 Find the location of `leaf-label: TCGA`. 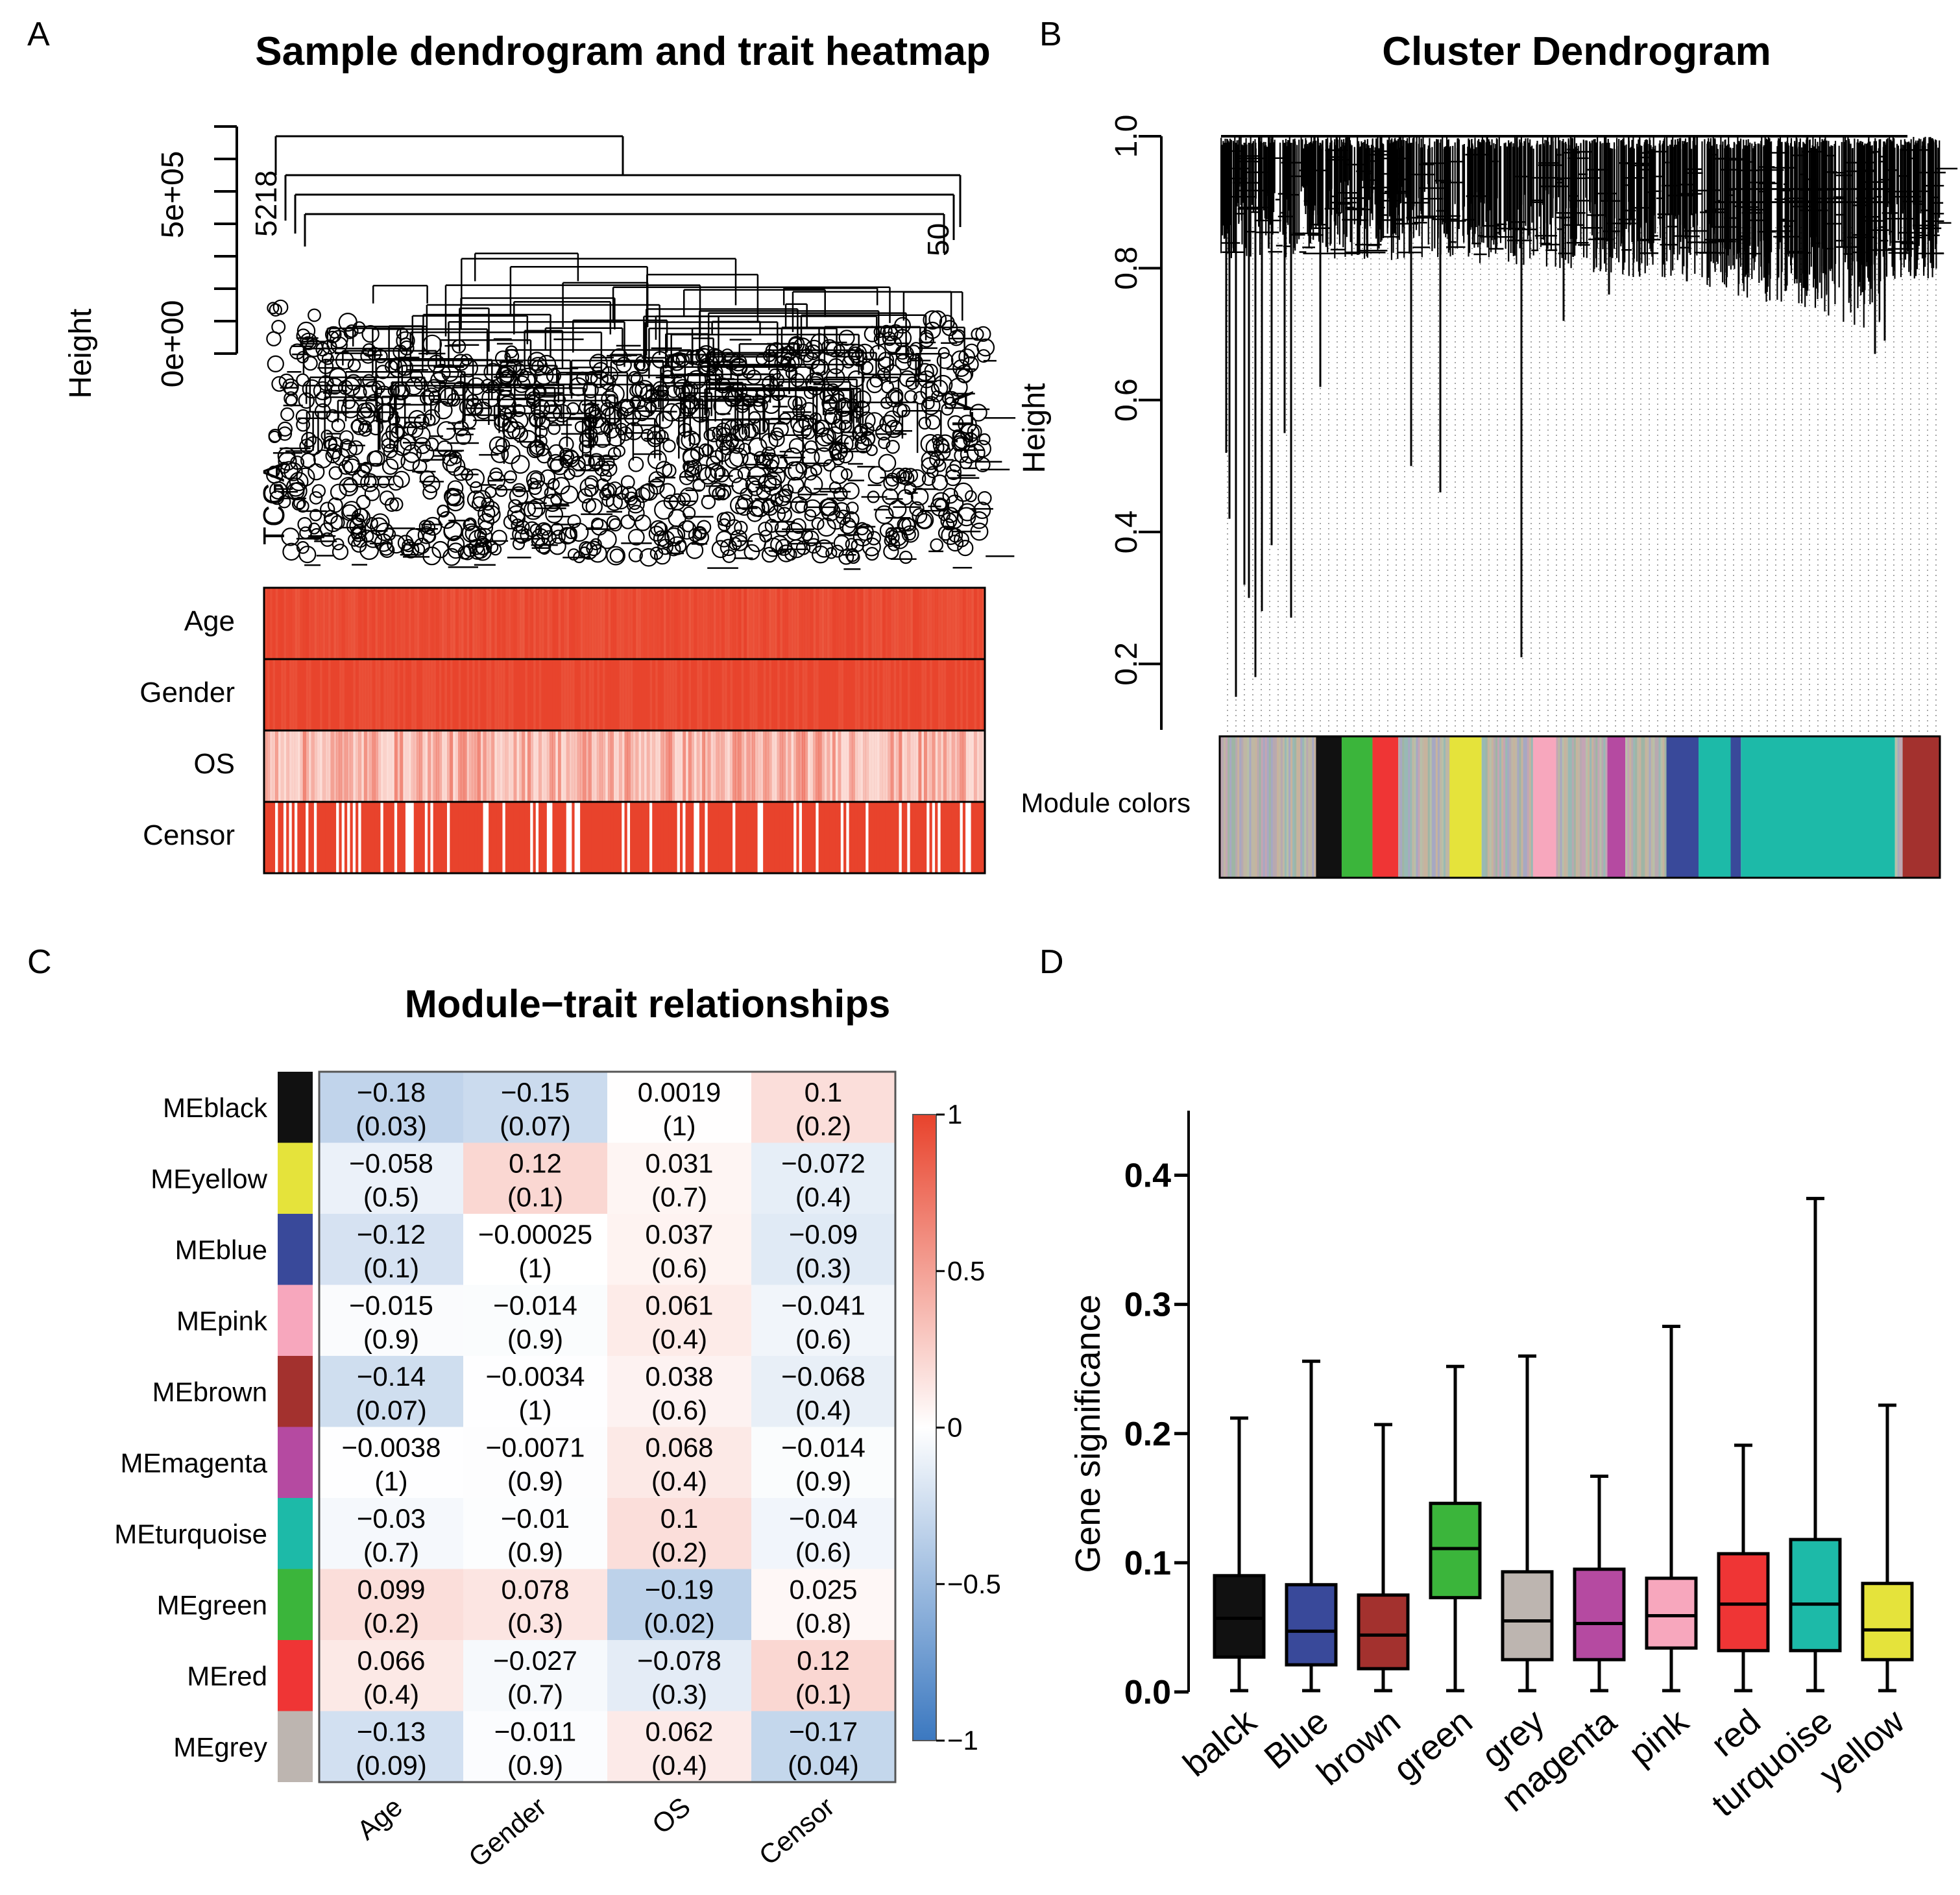

leaf-label: TCGA is located at coordinates (274, 504).